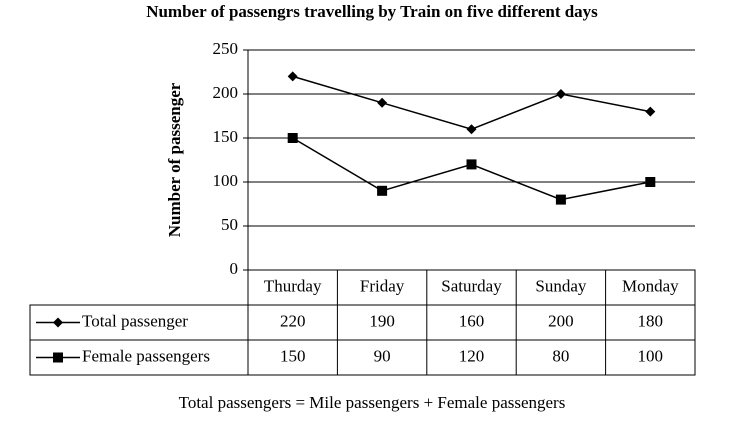 The width and height of the screenshot is (747, 430). Describe the element at coordinates (146, 355) in the screenshot. I see `legend-label: Female passengers` at that location.